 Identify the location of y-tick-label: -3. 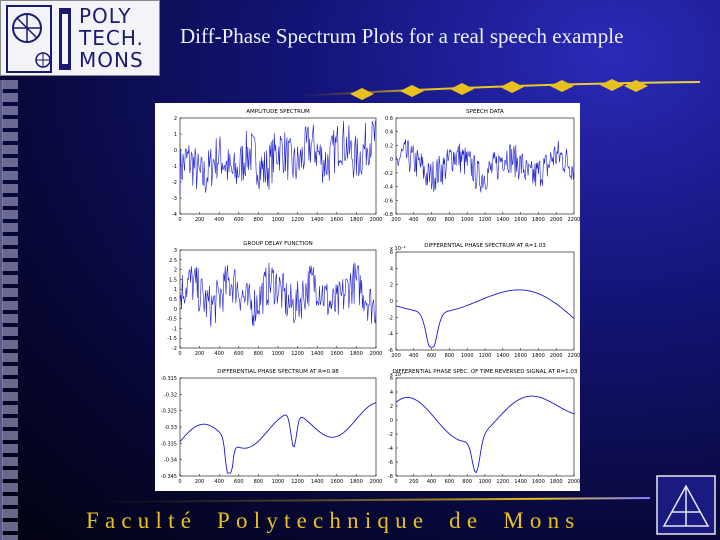
(174, 199).